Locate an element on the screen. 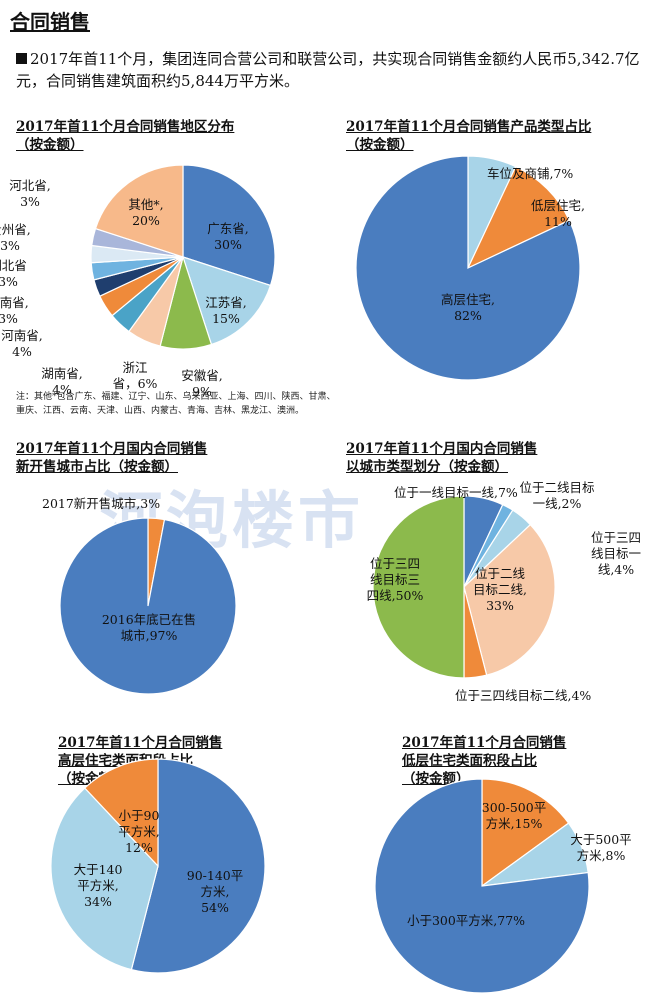 Image resolution: width=658 pixels, height=1000 pixels. chart-title-lowrise: 2017年首11个月合同销售 低层住宅类面积段占比 （按金额） is located at coordinates (484, 761).